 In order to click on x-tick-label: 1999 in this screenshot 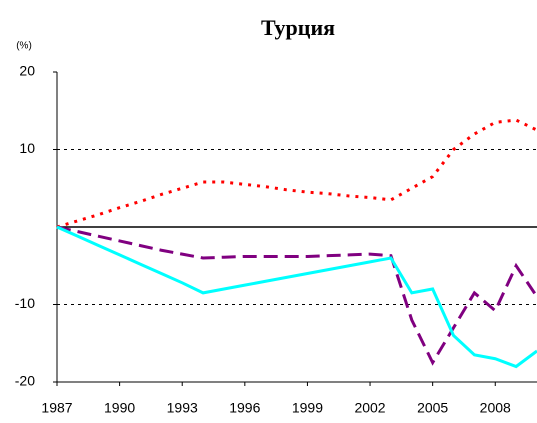, I will do `click(307, 408)`.